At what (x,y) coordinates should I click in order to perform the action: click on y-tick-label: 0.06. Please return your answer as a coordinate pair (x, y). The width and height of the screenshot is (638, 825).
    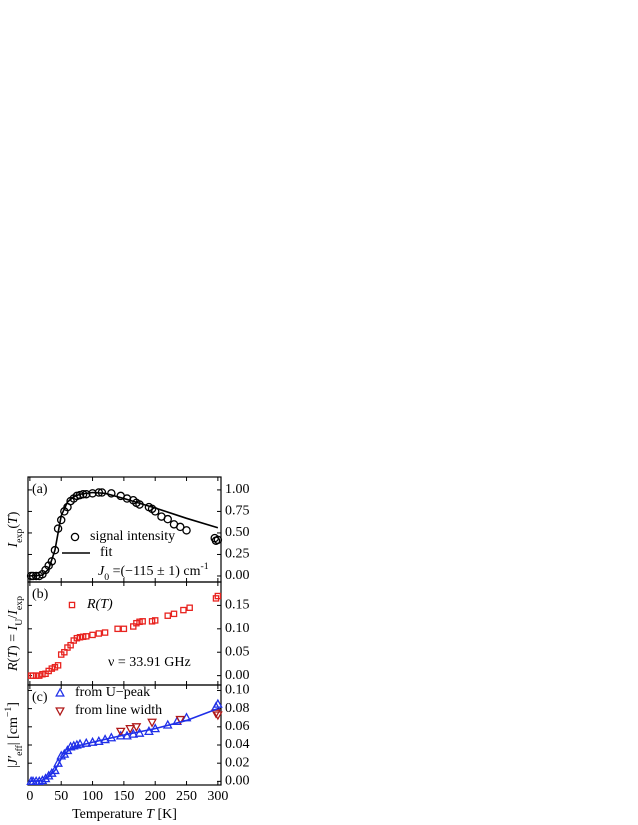
    Looking at the image, I should click on (237, 726).